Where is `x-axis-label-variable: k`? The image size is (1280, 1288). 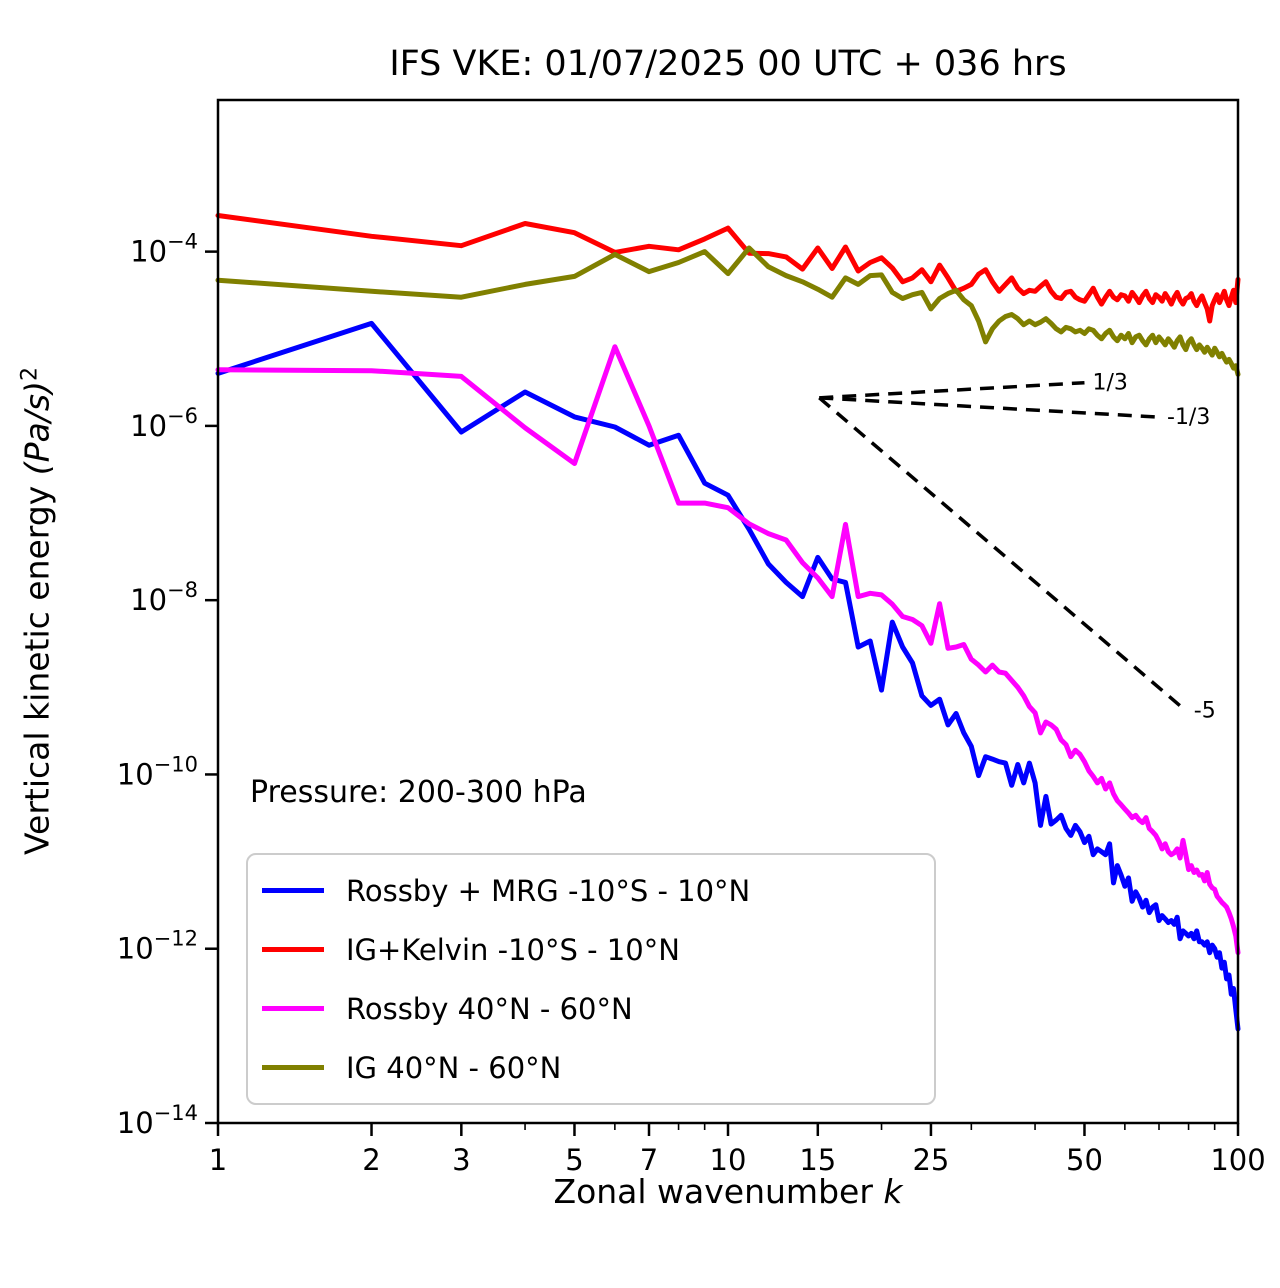 x-axis-label-variable: k is located at coordinates (893, 1191).